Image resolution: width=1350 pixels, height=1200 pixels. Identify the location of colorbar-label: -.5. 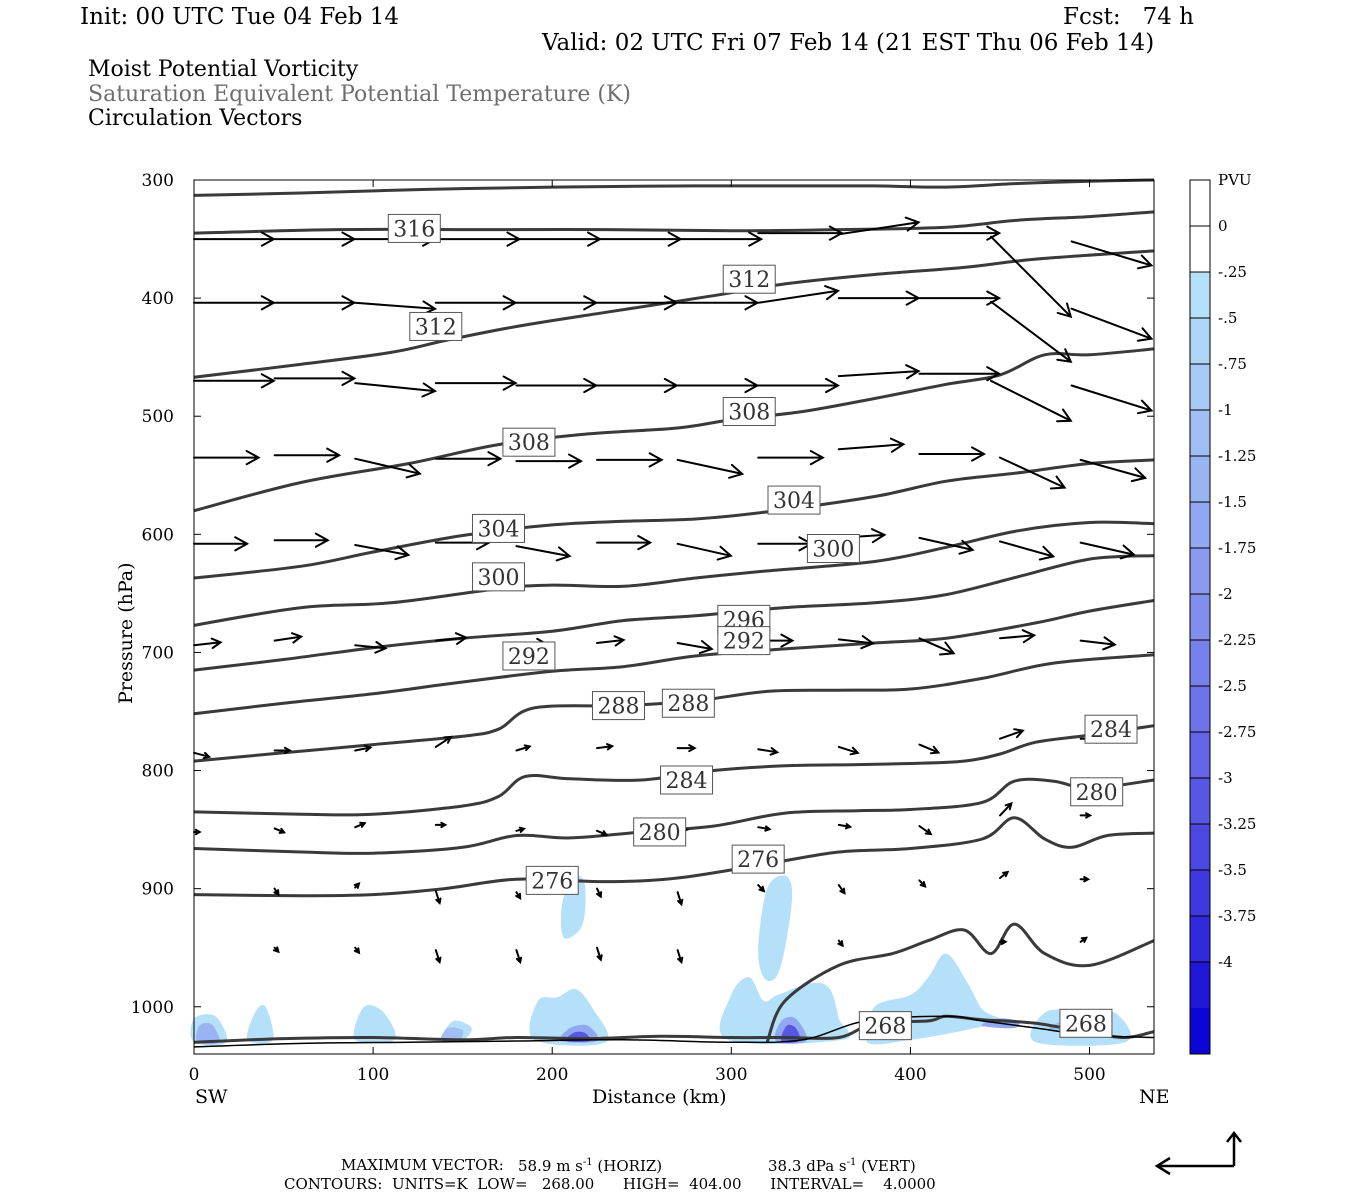
(1227, 318).